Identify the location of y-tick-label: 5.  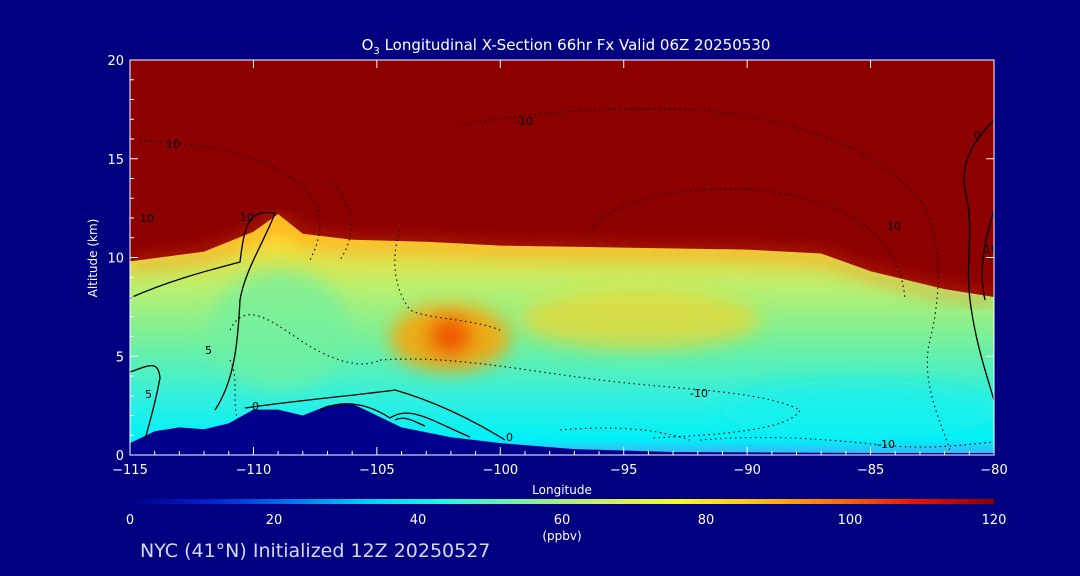
(120, 357).